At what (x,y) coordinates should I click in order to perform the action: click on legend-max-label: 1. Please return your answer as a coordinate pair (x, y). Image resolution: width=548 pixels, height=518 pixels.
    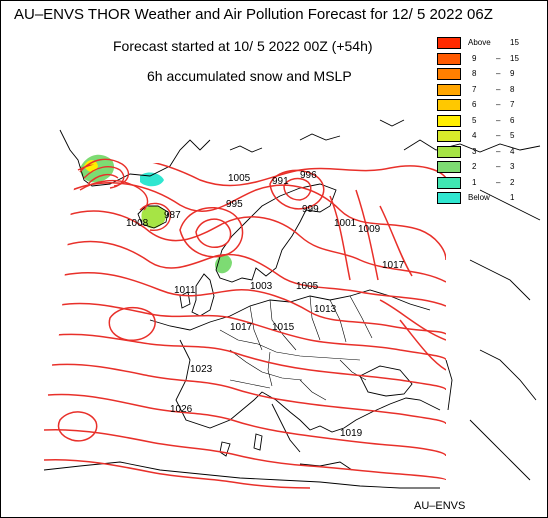
    Looking at the image, I should click on (512, 197).